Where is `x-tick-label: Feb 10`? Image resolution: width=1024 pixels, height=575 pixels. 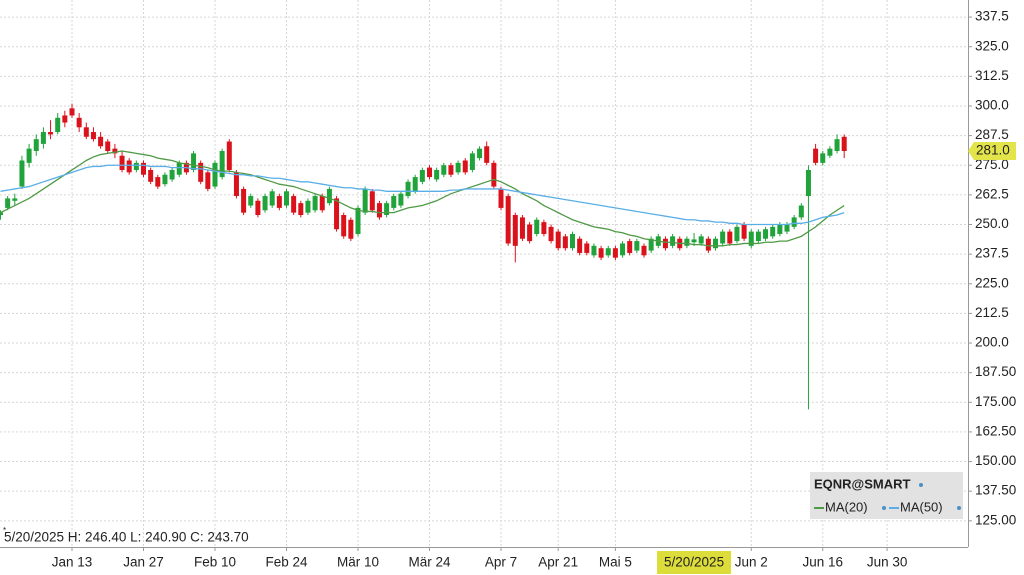 x-tick-label: Feb 10 is located at coordinates (215, 562).